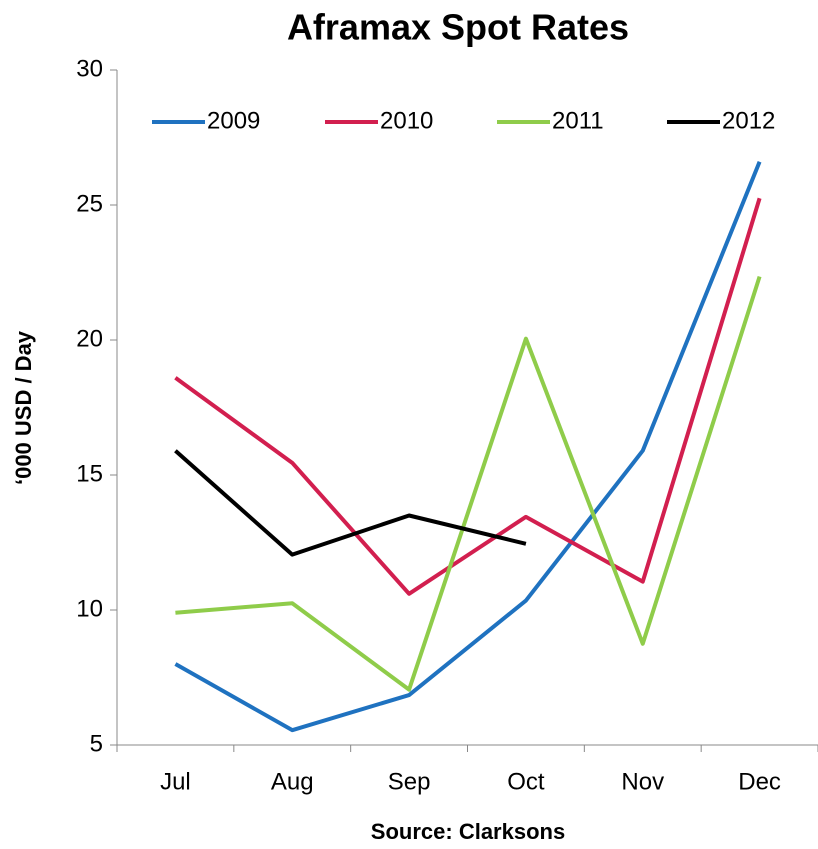  Describe the element at coordinates (748, 120) in the screenshot. I see `legend-label: 2012` at that location.